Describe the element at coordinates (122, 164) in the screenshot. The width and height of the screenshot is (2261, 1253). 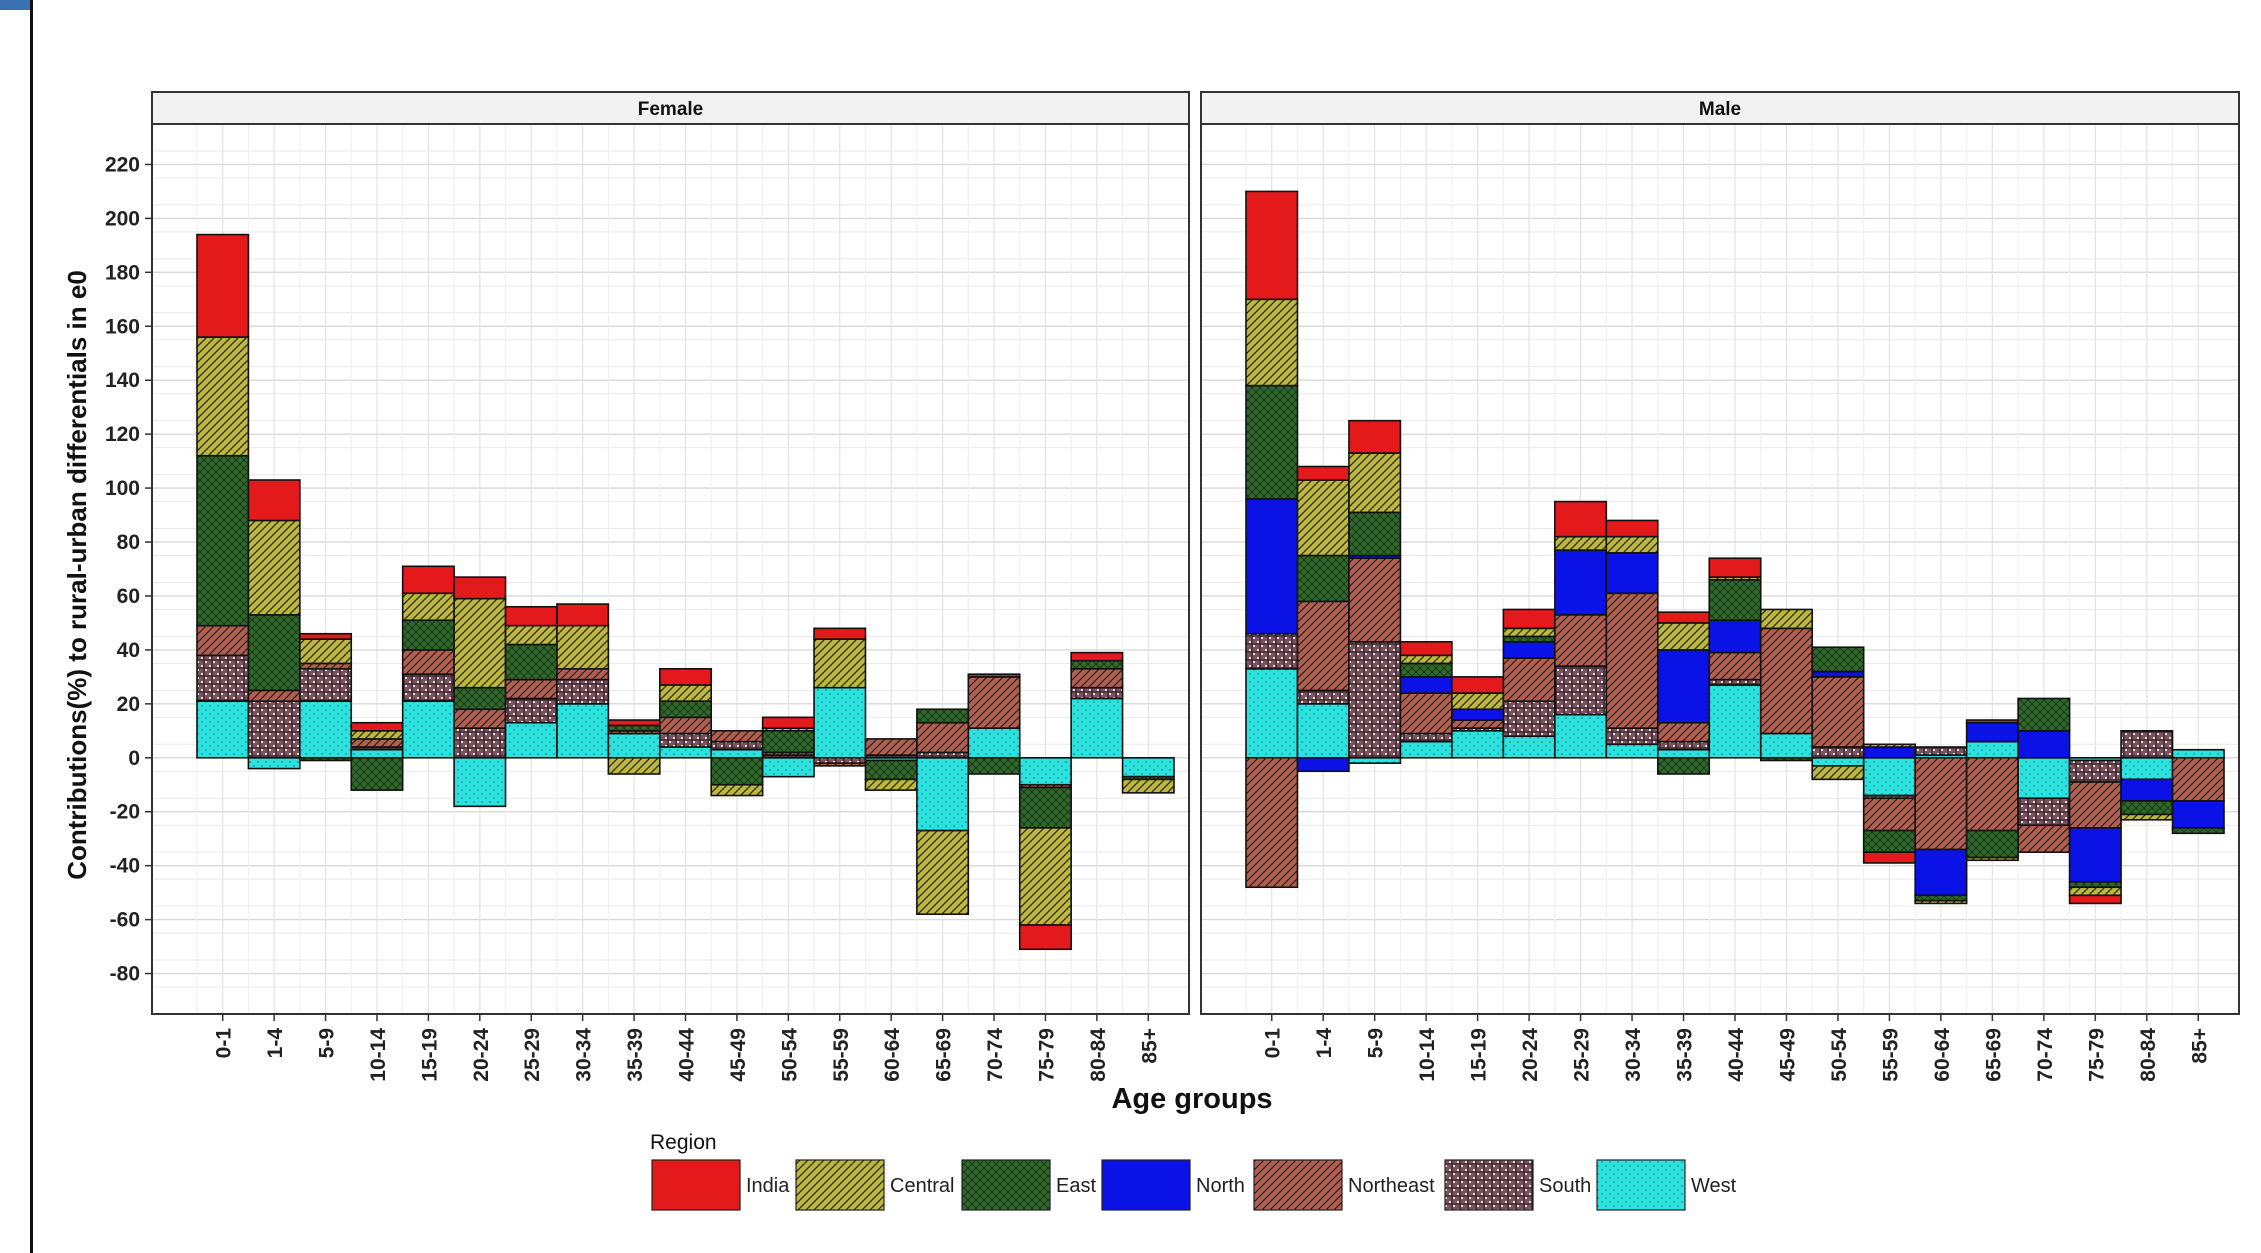
I see `y-tick-label: 220` at that location.